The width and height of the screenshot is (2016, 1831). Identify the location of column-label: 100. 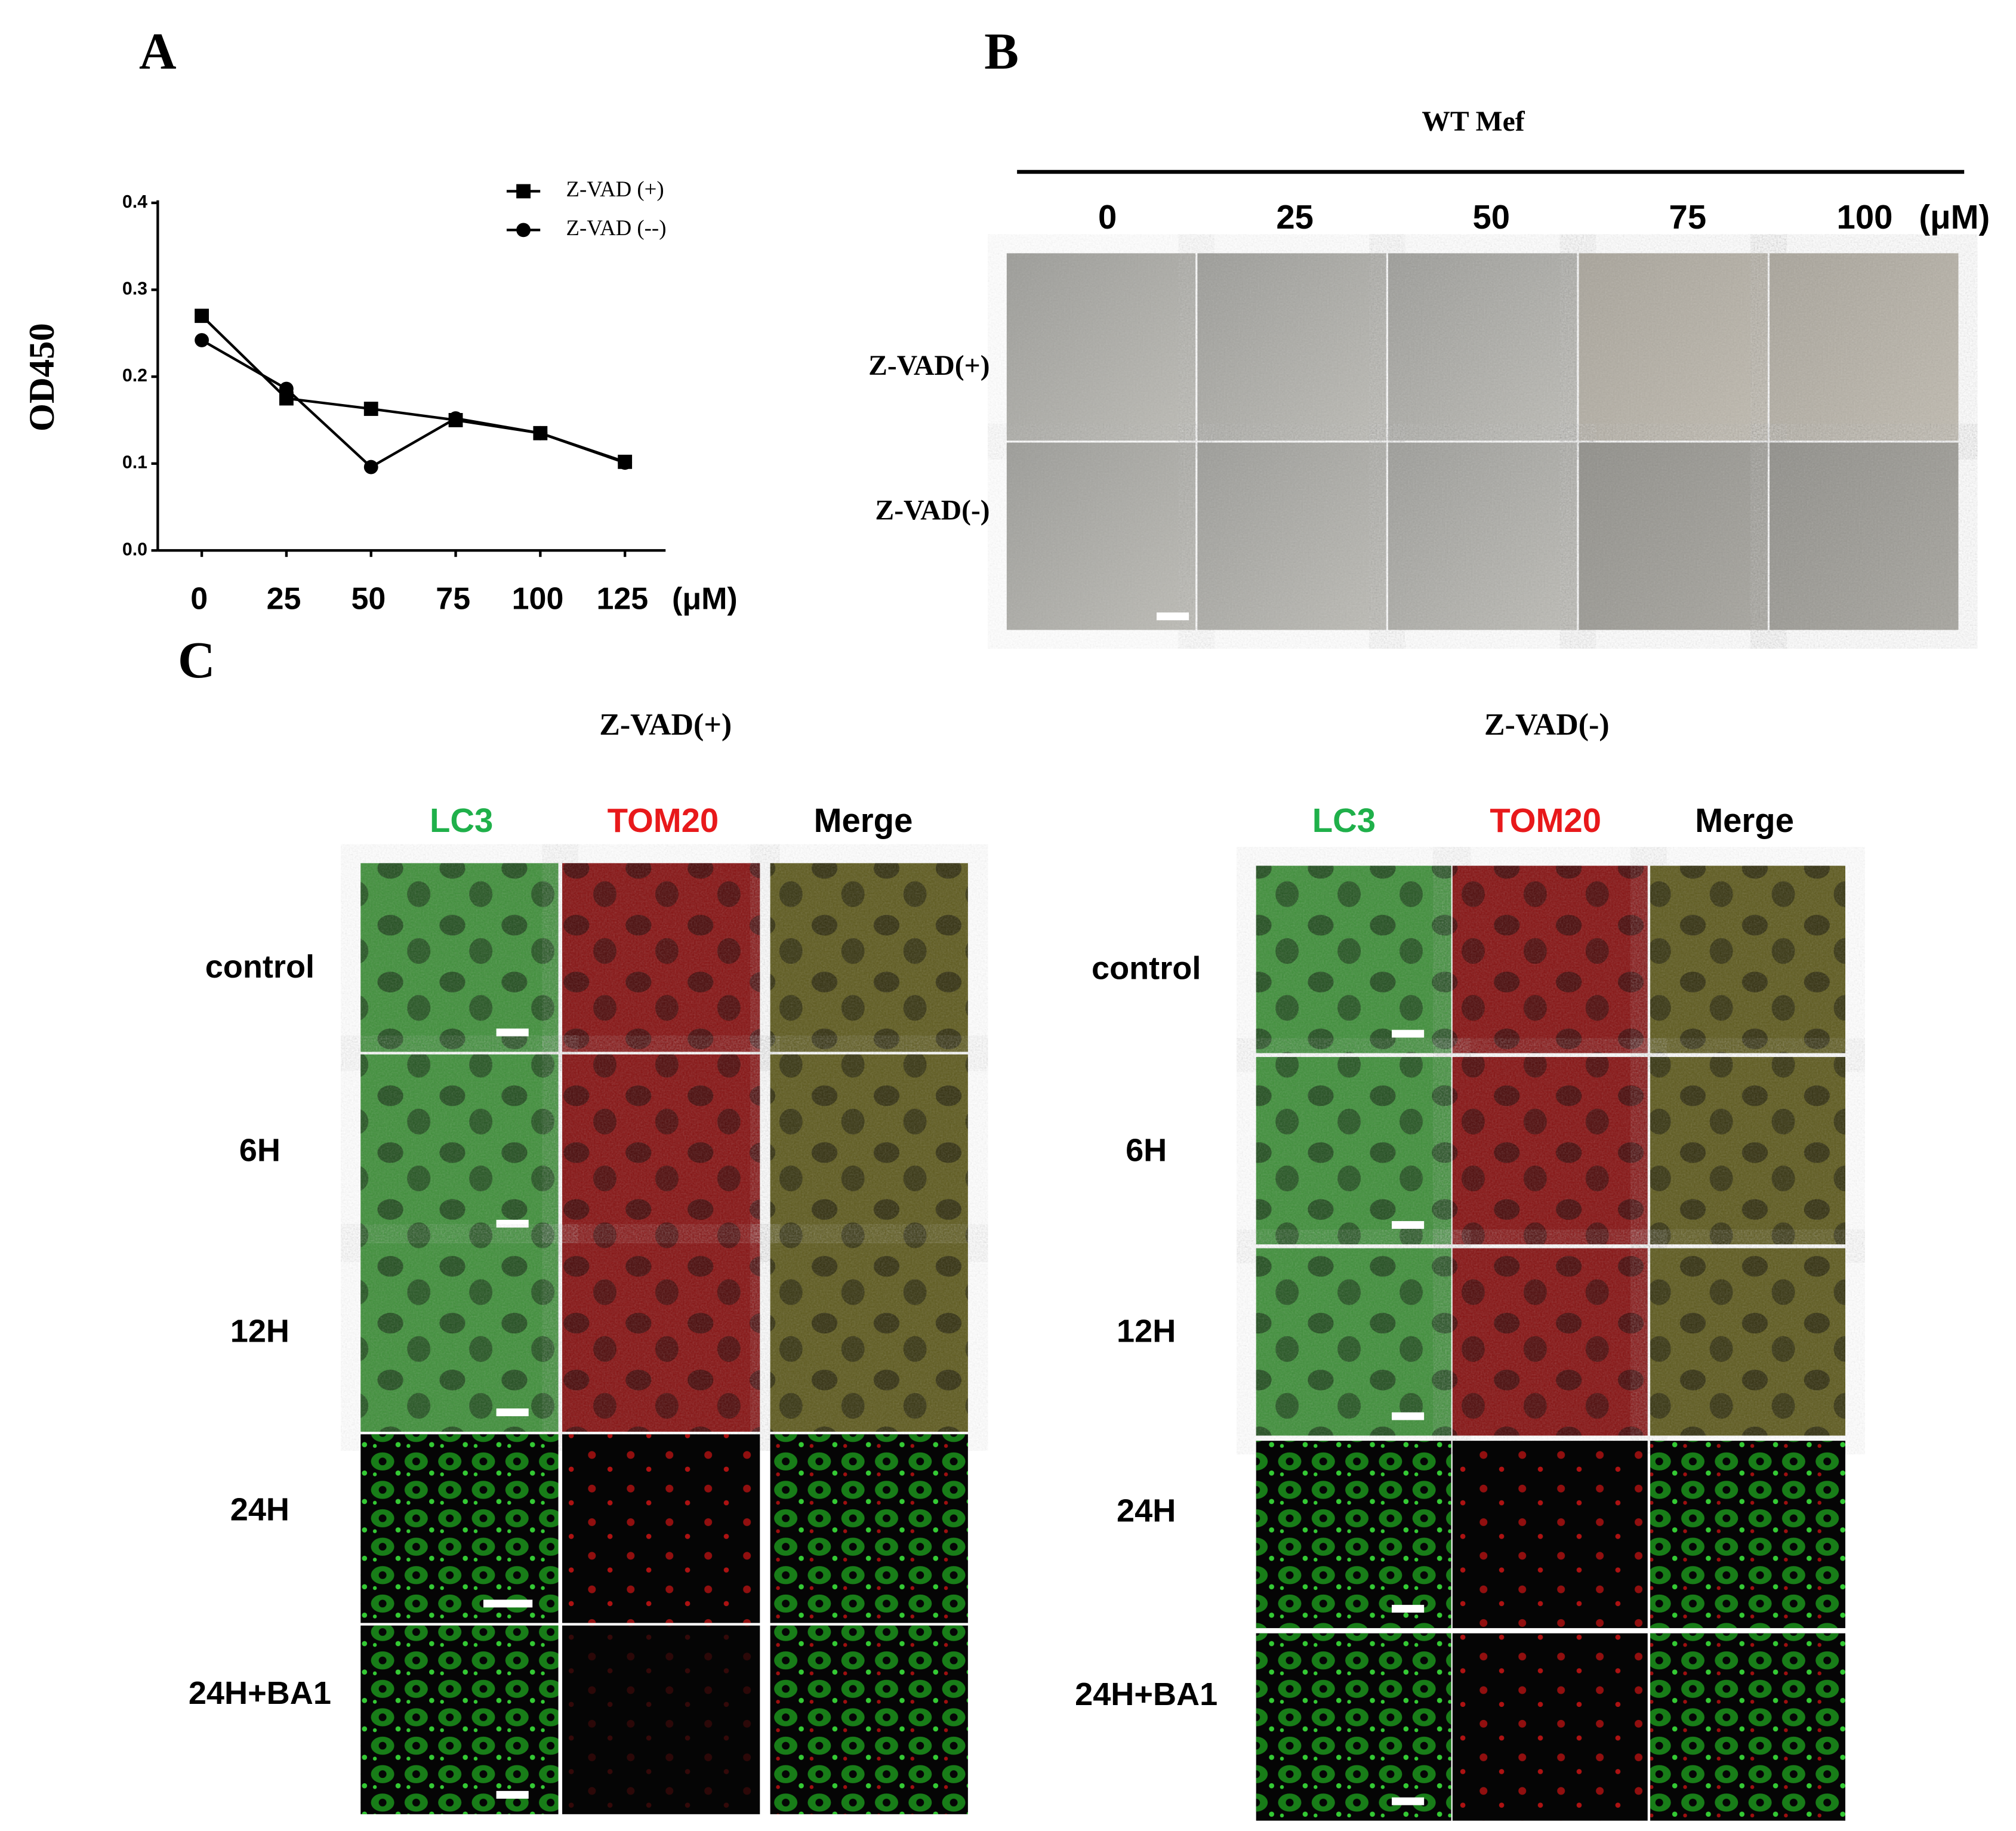
(1865, 217).